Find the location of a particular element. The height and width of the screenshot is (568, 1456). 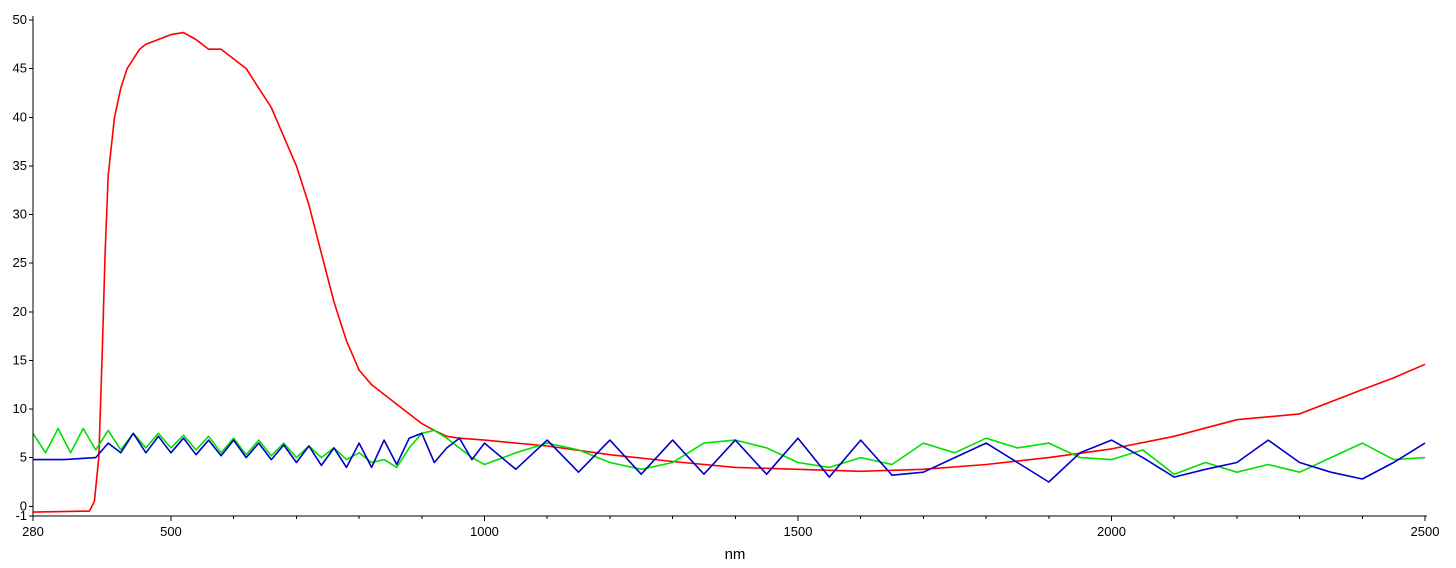

x-tick-label: 1000 is located at coordinates (484, 531).